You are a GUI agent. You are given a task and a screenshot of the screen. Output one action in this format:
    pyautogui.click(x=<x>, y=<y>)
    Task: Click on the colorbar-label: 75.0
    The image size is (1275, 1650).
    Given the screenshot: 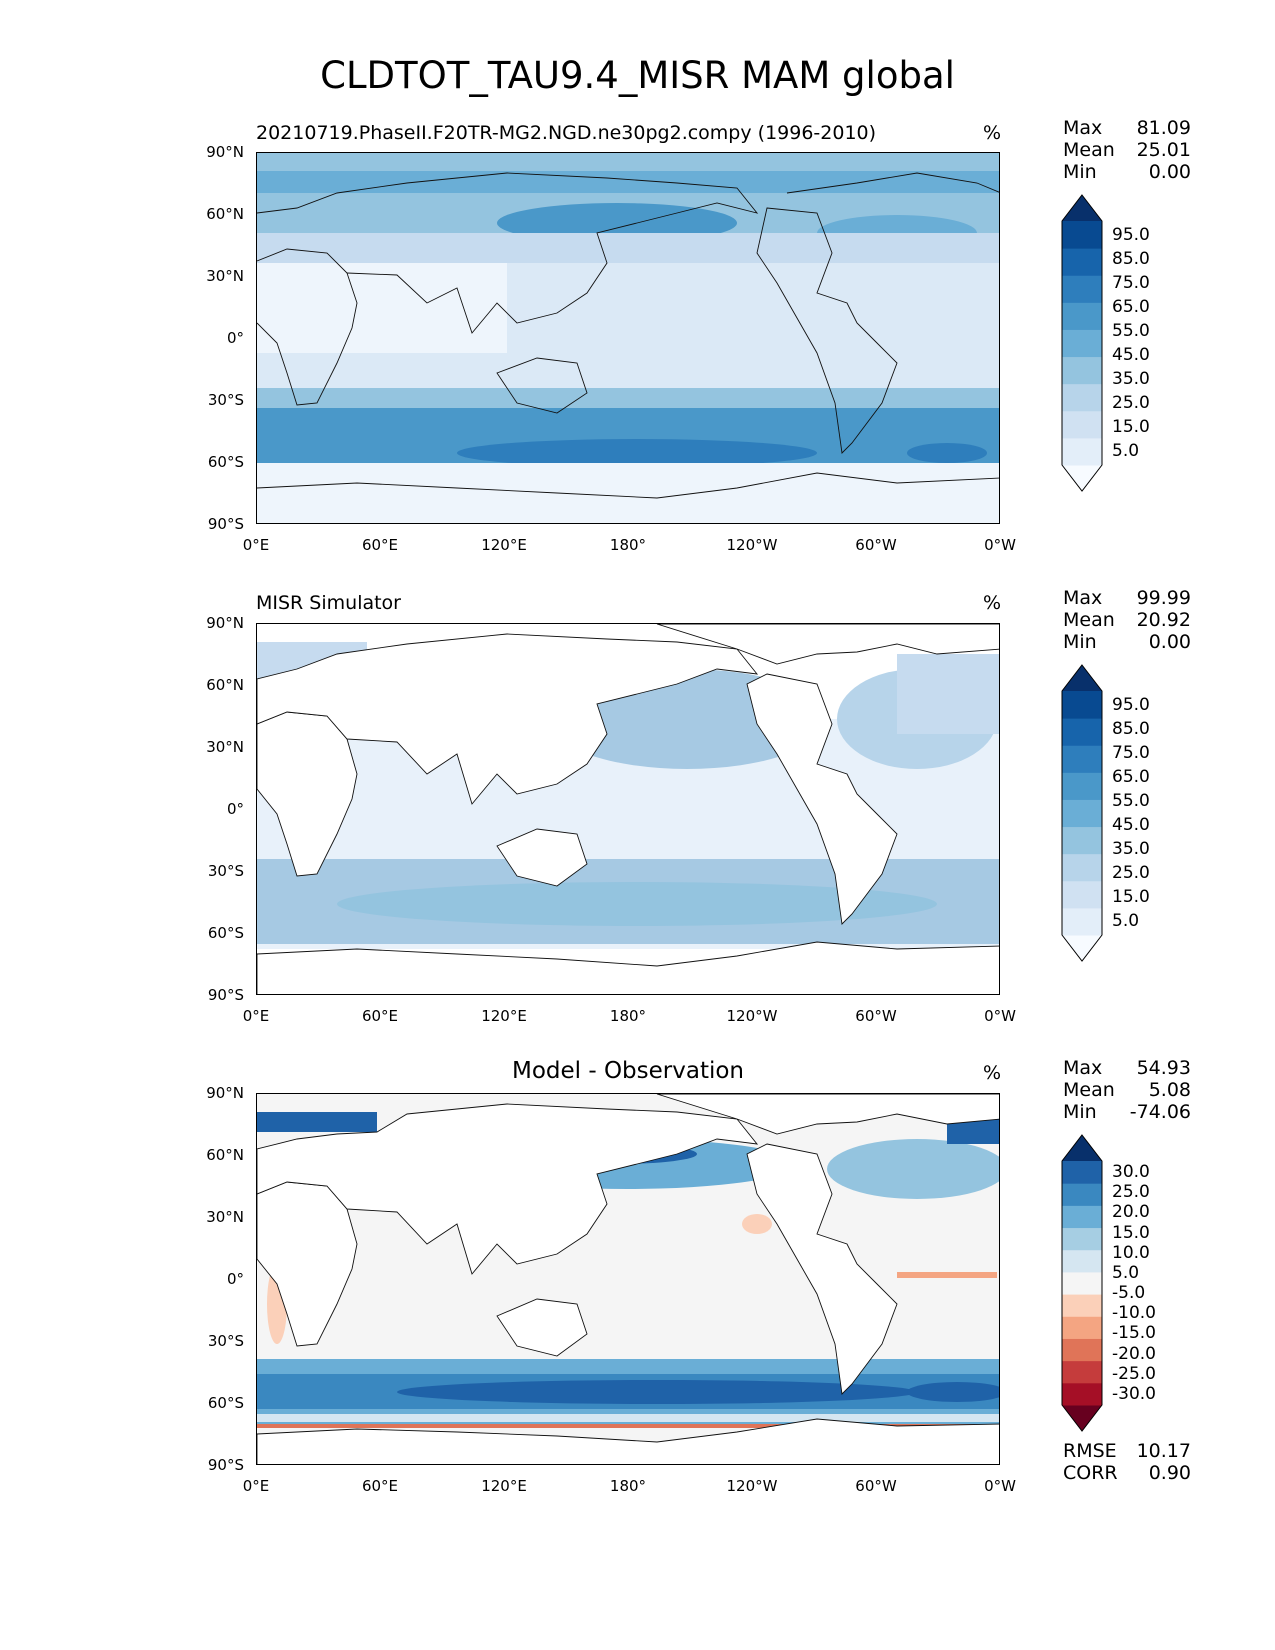 What is the action you would take?
    pyautogui.click(x=1131, y=282)
    